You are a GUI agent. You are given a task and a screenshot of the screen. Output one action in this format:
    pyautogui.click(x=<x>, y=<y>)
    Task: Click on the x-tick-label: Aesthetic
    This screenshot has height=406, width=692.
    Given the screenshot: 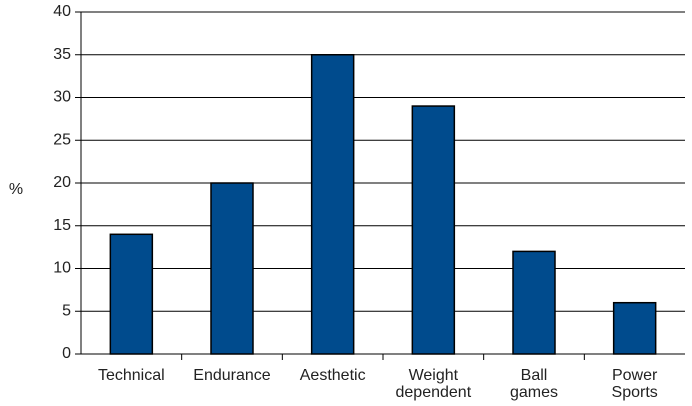 What is the action you would take?
    pyautogui.click(x=333, y=375)
    